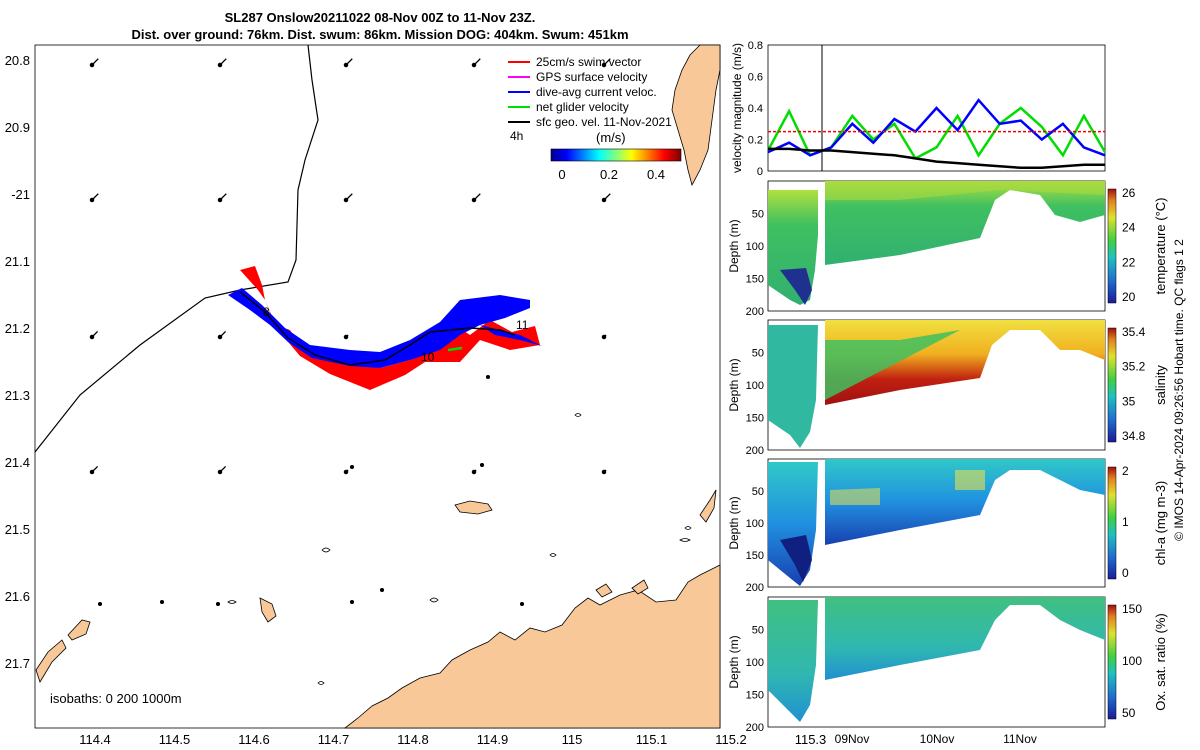 This screenshot has width=1200, height=750. I want to click on salinity-panel, so click(936, 385).